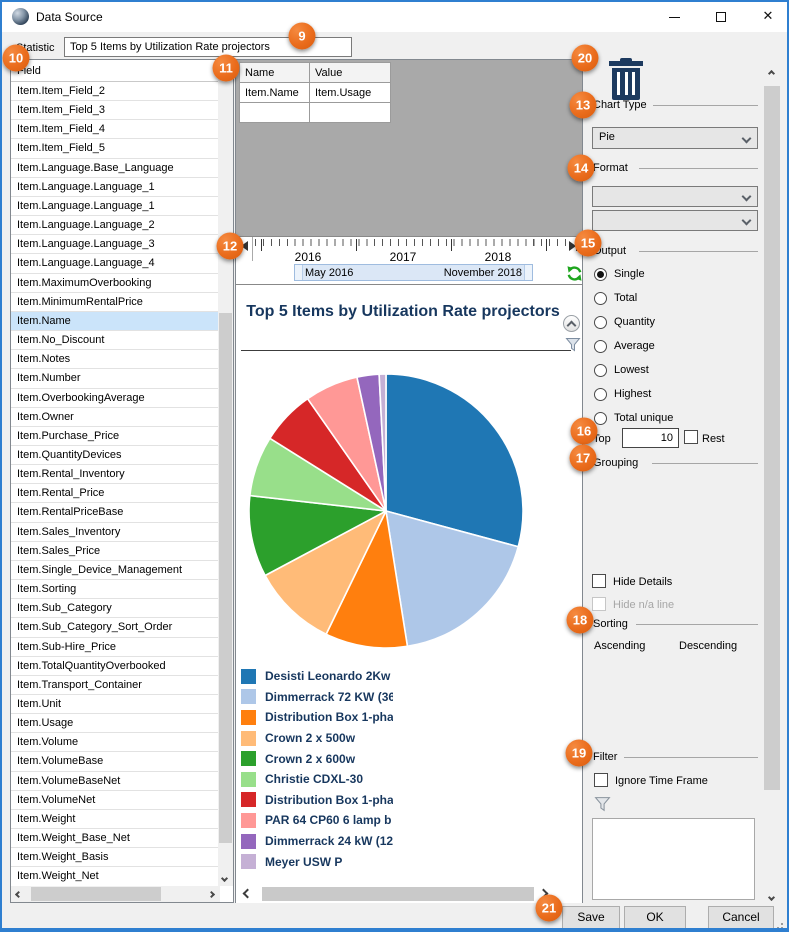 This screenshot has height=932, width=789. I want to click on sort-ascending-button: Ascending, so click(620, 646).